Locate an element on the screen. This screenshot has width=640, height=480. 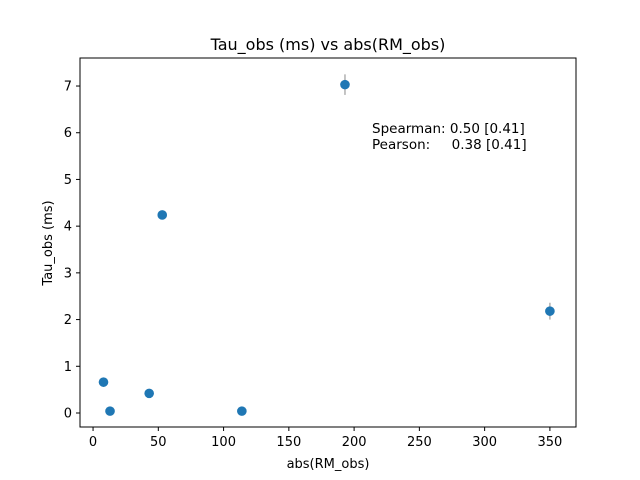
y-tick-label: 4 is located at coordinates (68, 227).